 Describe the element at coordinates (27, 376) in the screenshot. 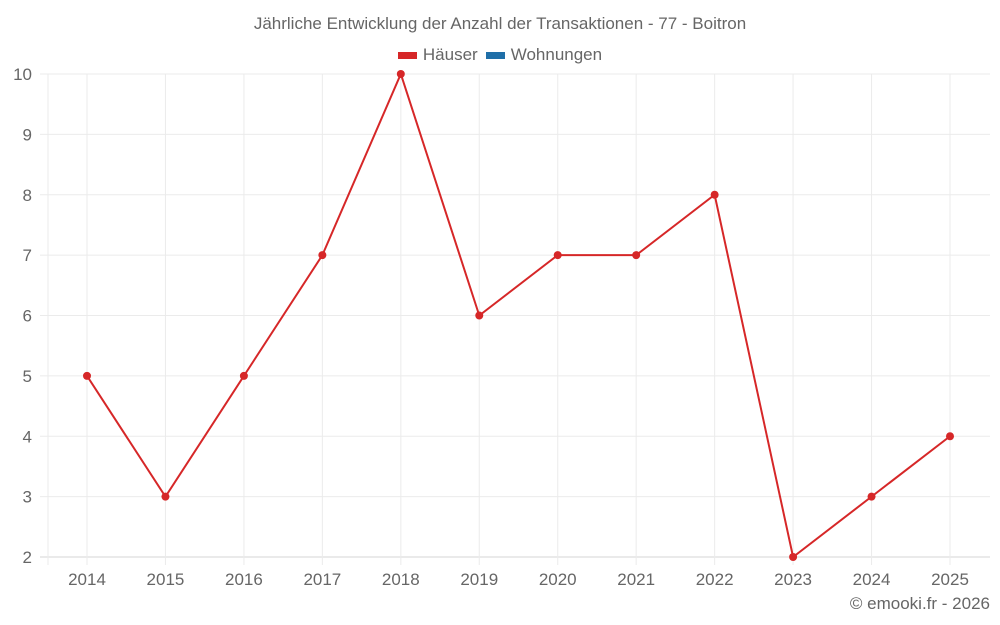

I see `y-tick-label: 5` at that location.